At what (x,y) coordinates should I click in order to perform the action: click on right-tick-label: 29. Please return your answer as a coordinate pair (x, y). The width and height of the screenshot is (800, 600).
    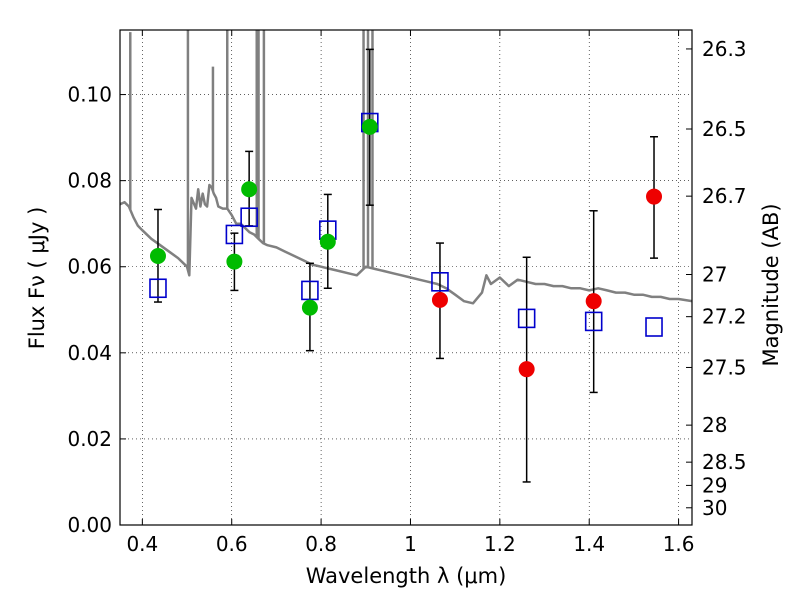
    Looking at the image, I should click on (714, 485).